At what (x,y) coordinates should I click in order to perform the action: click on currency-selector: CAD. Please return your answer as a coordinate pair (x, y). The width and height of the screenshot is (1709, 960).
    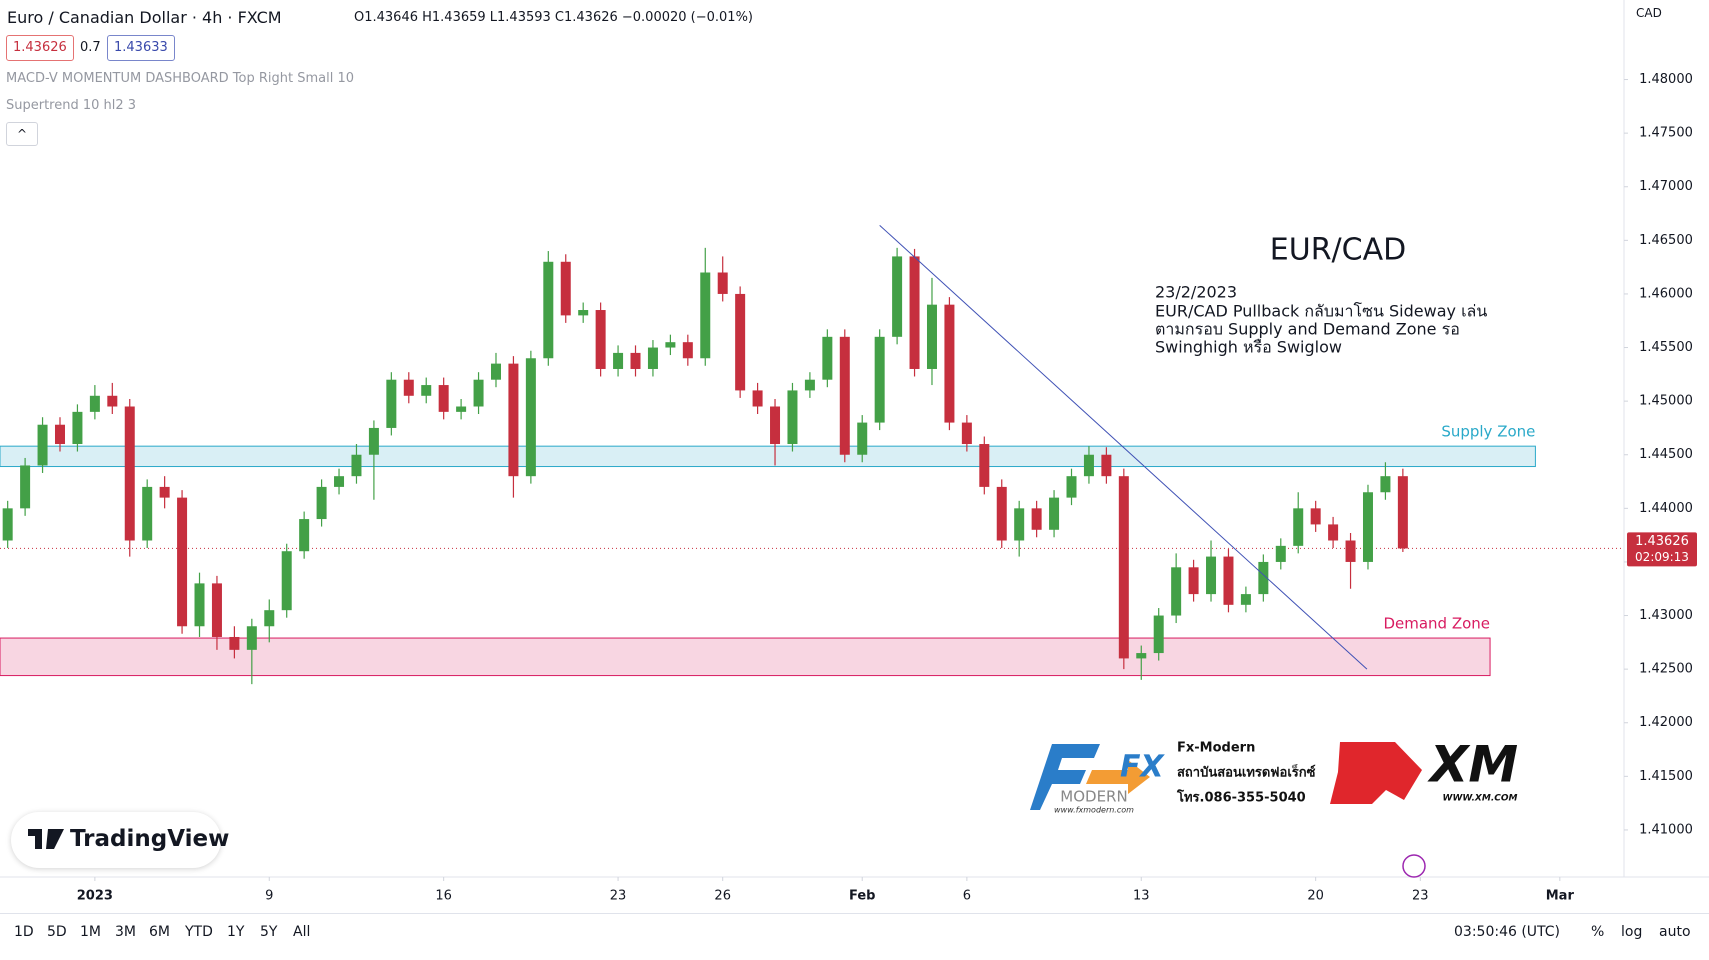
    Looking at the image, I should click on (1649, 13).